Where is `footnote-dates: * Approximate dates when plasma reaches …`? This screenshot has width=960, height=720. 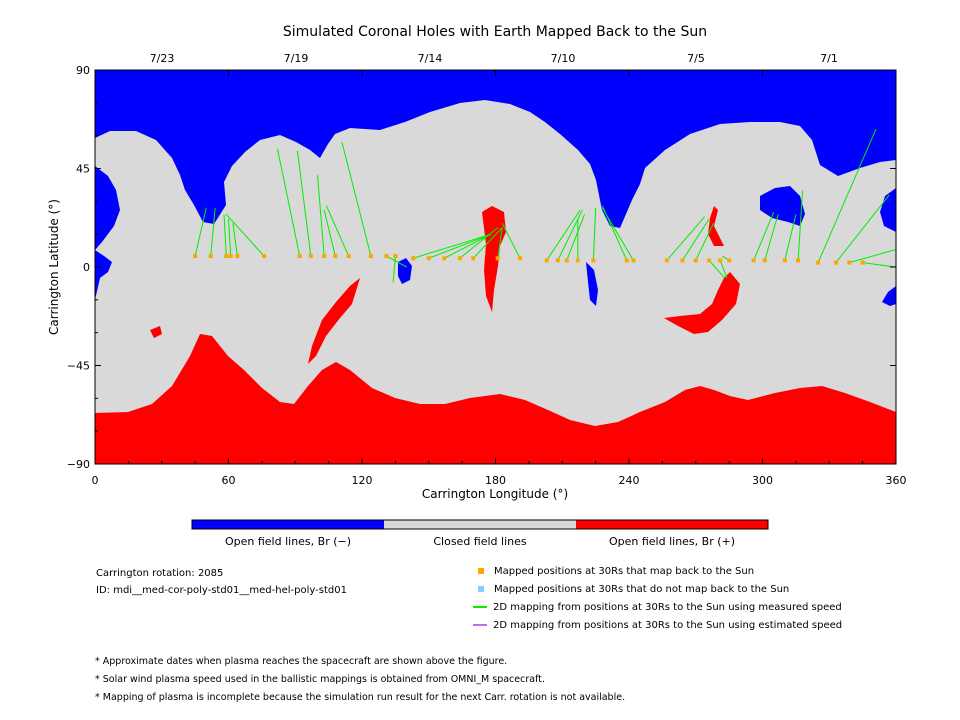
footnote-dates: * Approximate dates when plasma reaches … is located at coordinates (301, 661).